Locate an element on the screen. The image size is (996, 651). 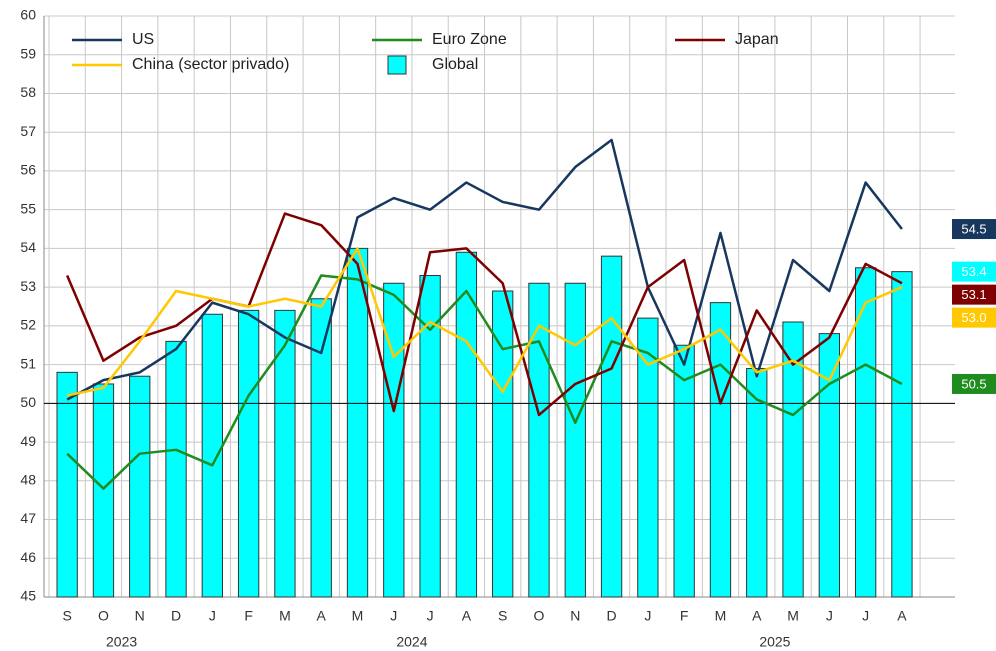
y-tick-label: 53 is located at coordinates (28, 286).